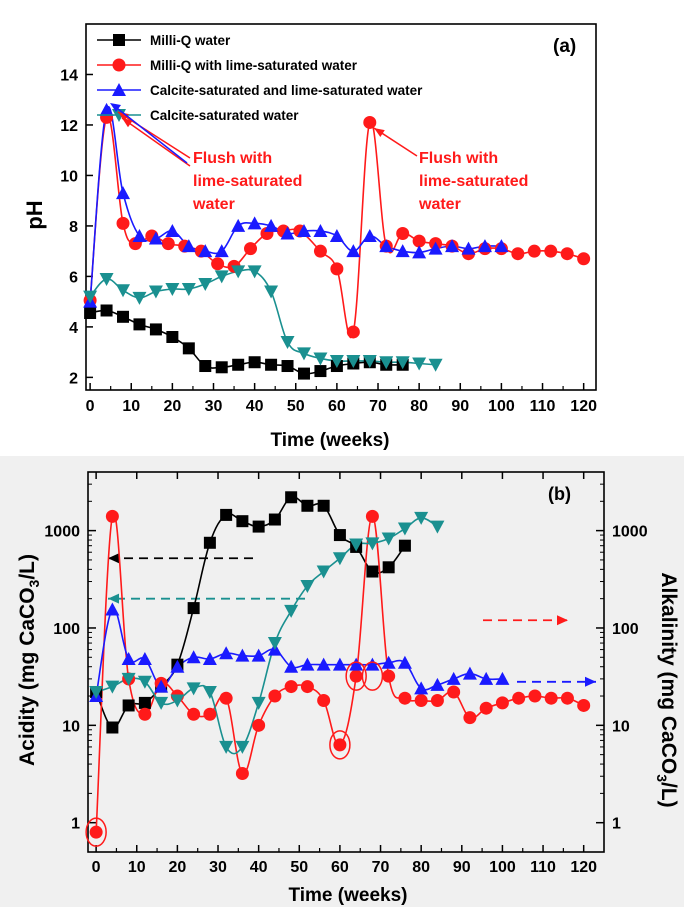 The image size is (684, 907). What do you see at coordinates (123, 116) in the screenshot?
I see `arrow-head` at bounding box center [123, 116].